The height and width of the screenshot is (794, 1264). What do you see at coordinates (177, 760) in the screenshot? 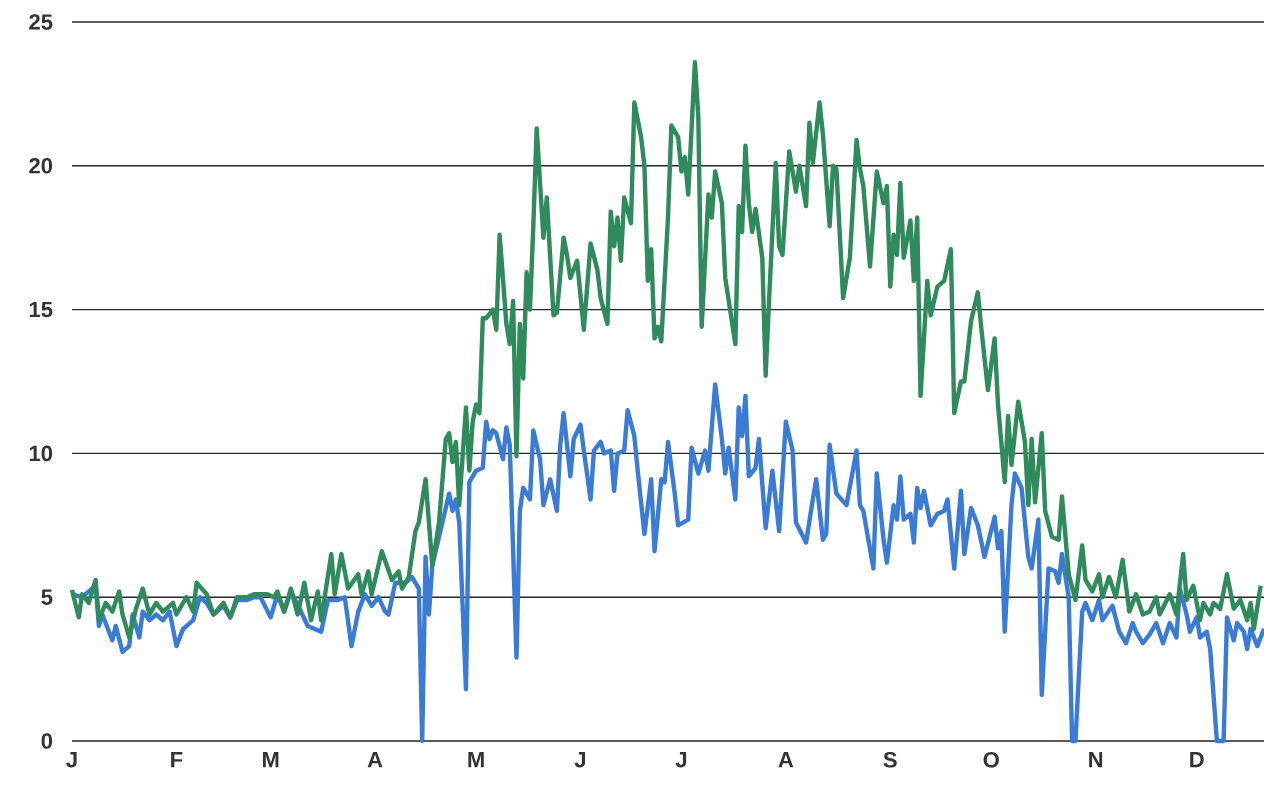
I see `x-tick-label: F` at bounding box center [177, 760].